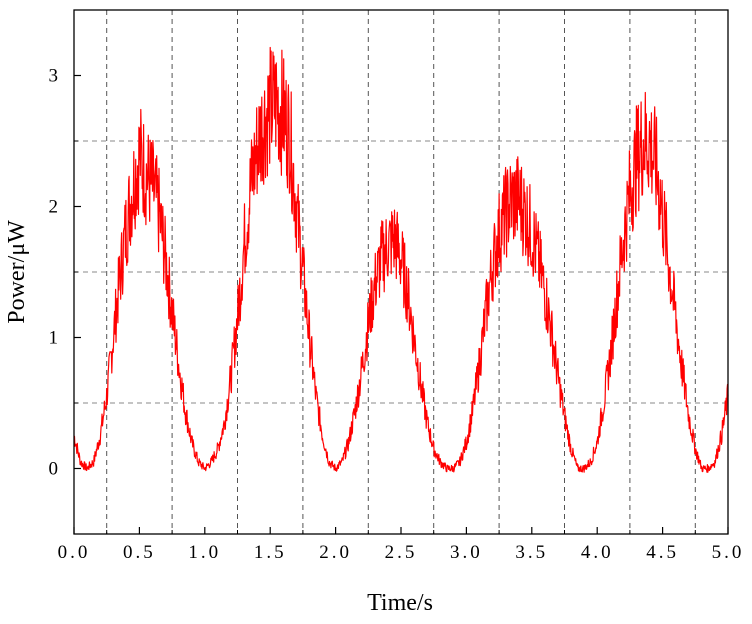  What do you see at coordinates (728, 552) in the screenshot?
I see `x-tick-label: 5.0` at bounding box center [728, 552].